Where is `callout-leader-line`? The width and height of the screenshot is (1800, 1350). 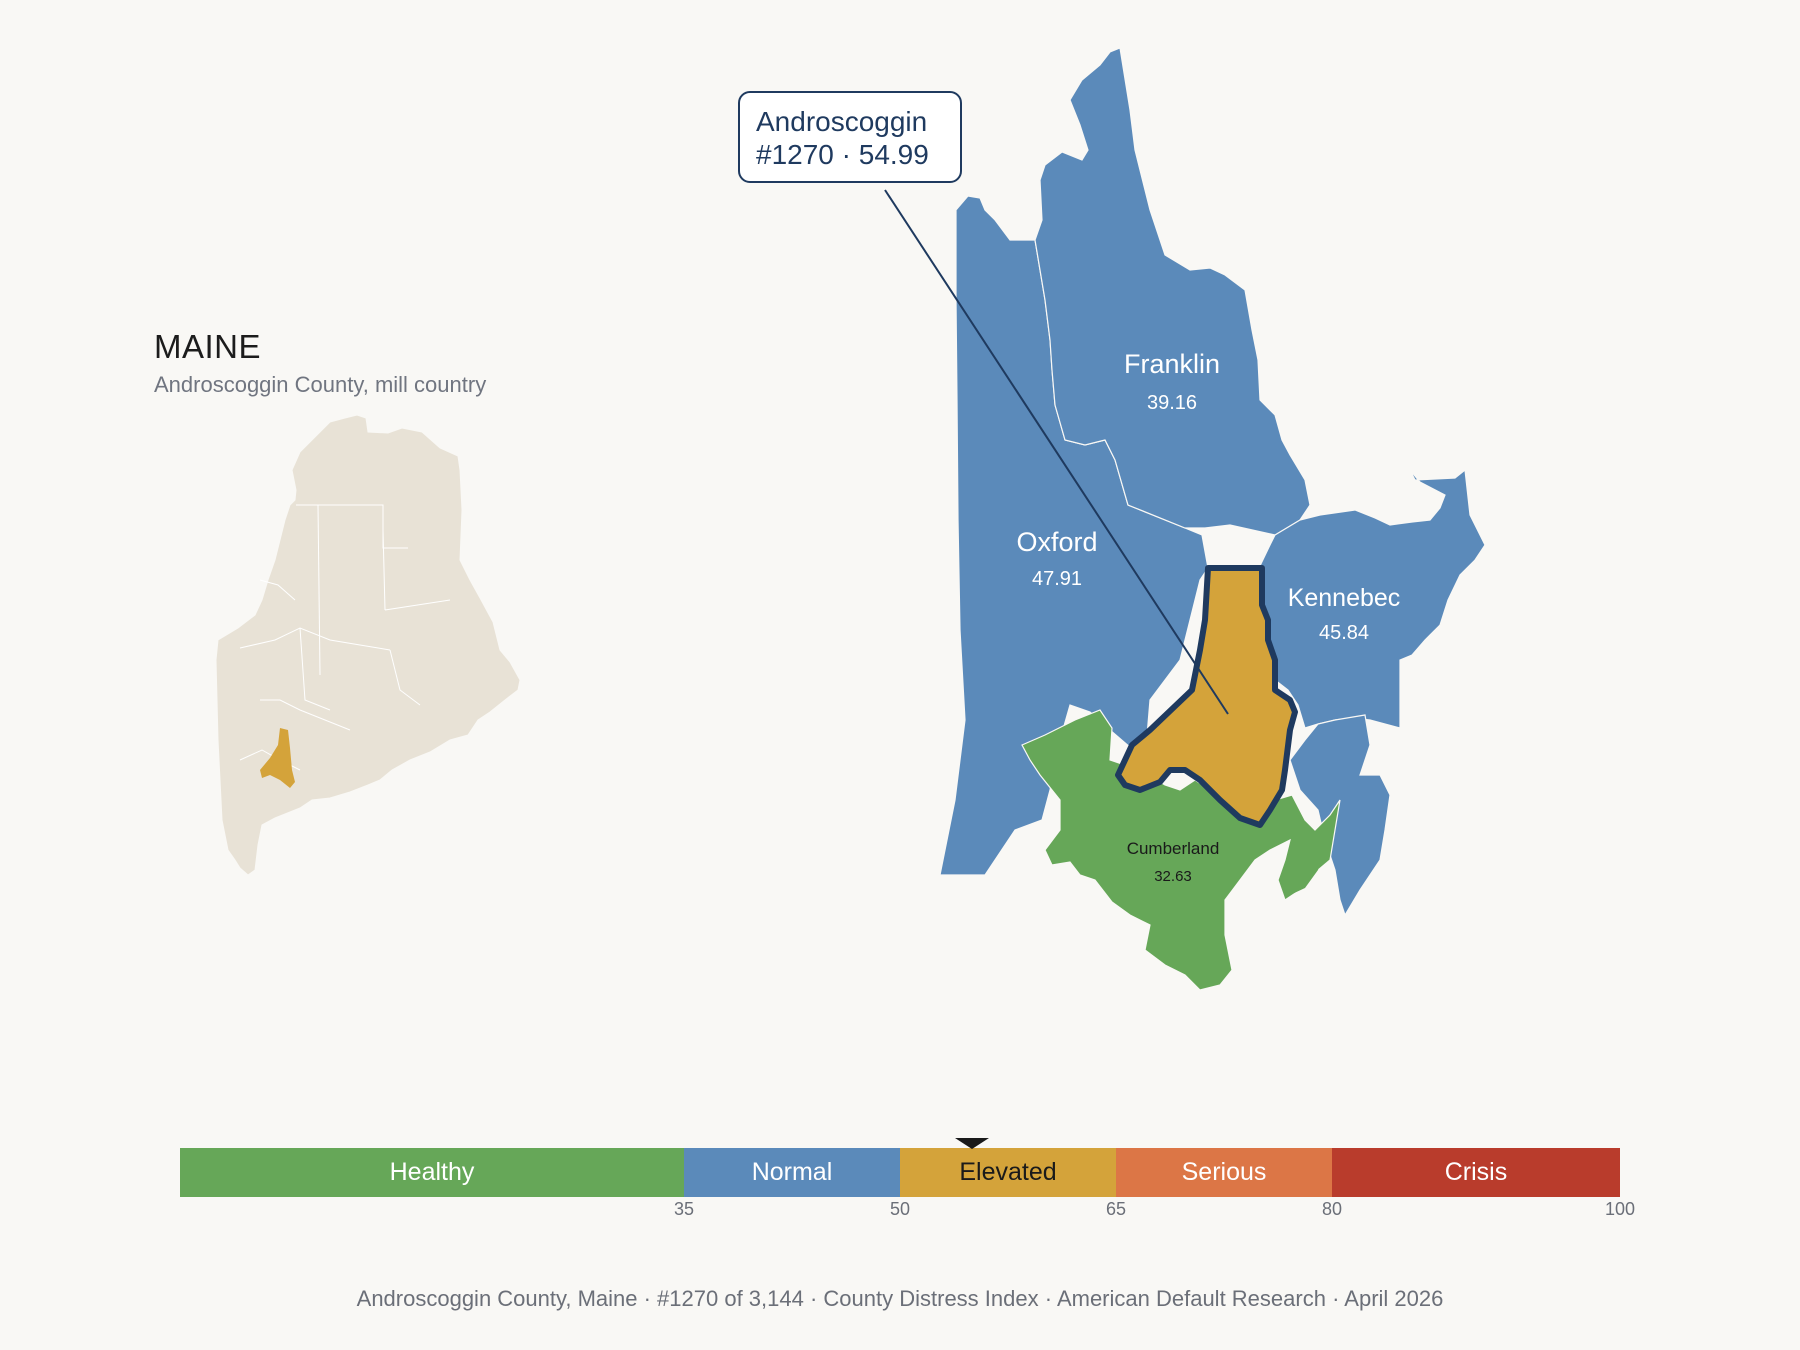
callout-leader-line is located at coordinates (1056, 452).